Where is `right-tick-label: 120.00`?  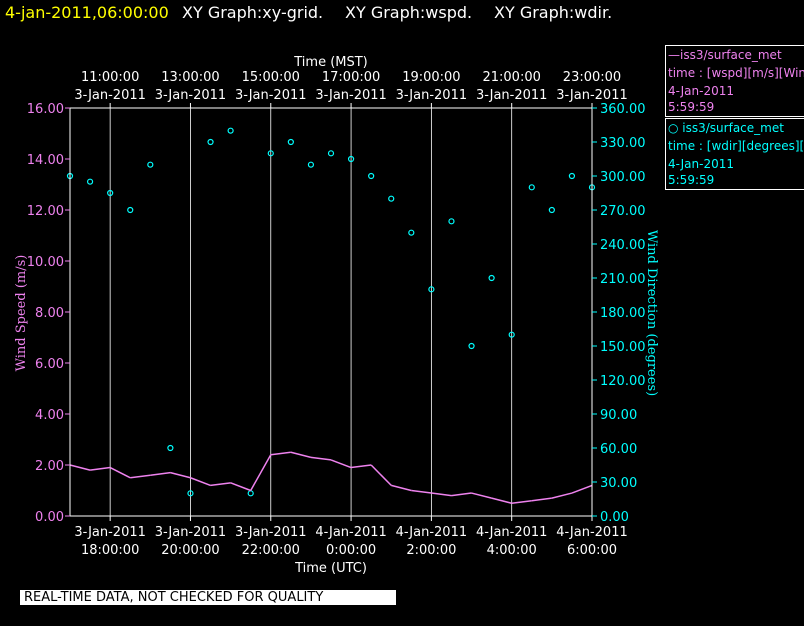 right-tick-label: 120.00 is located at coordinates (623, 381).